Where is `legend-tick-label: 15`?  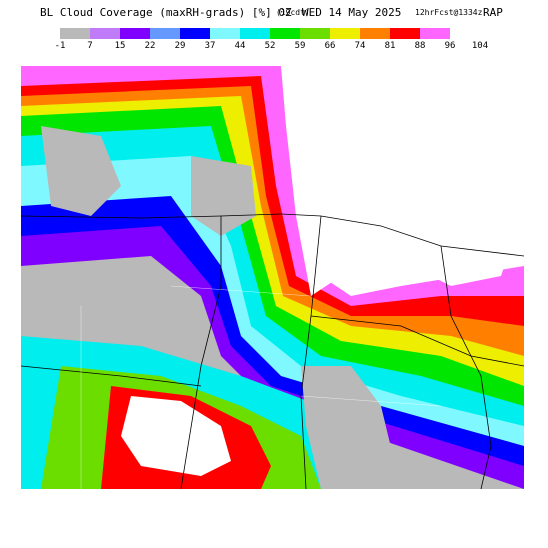 legend-tick-label: 15 is located at coordinates (120, 46).